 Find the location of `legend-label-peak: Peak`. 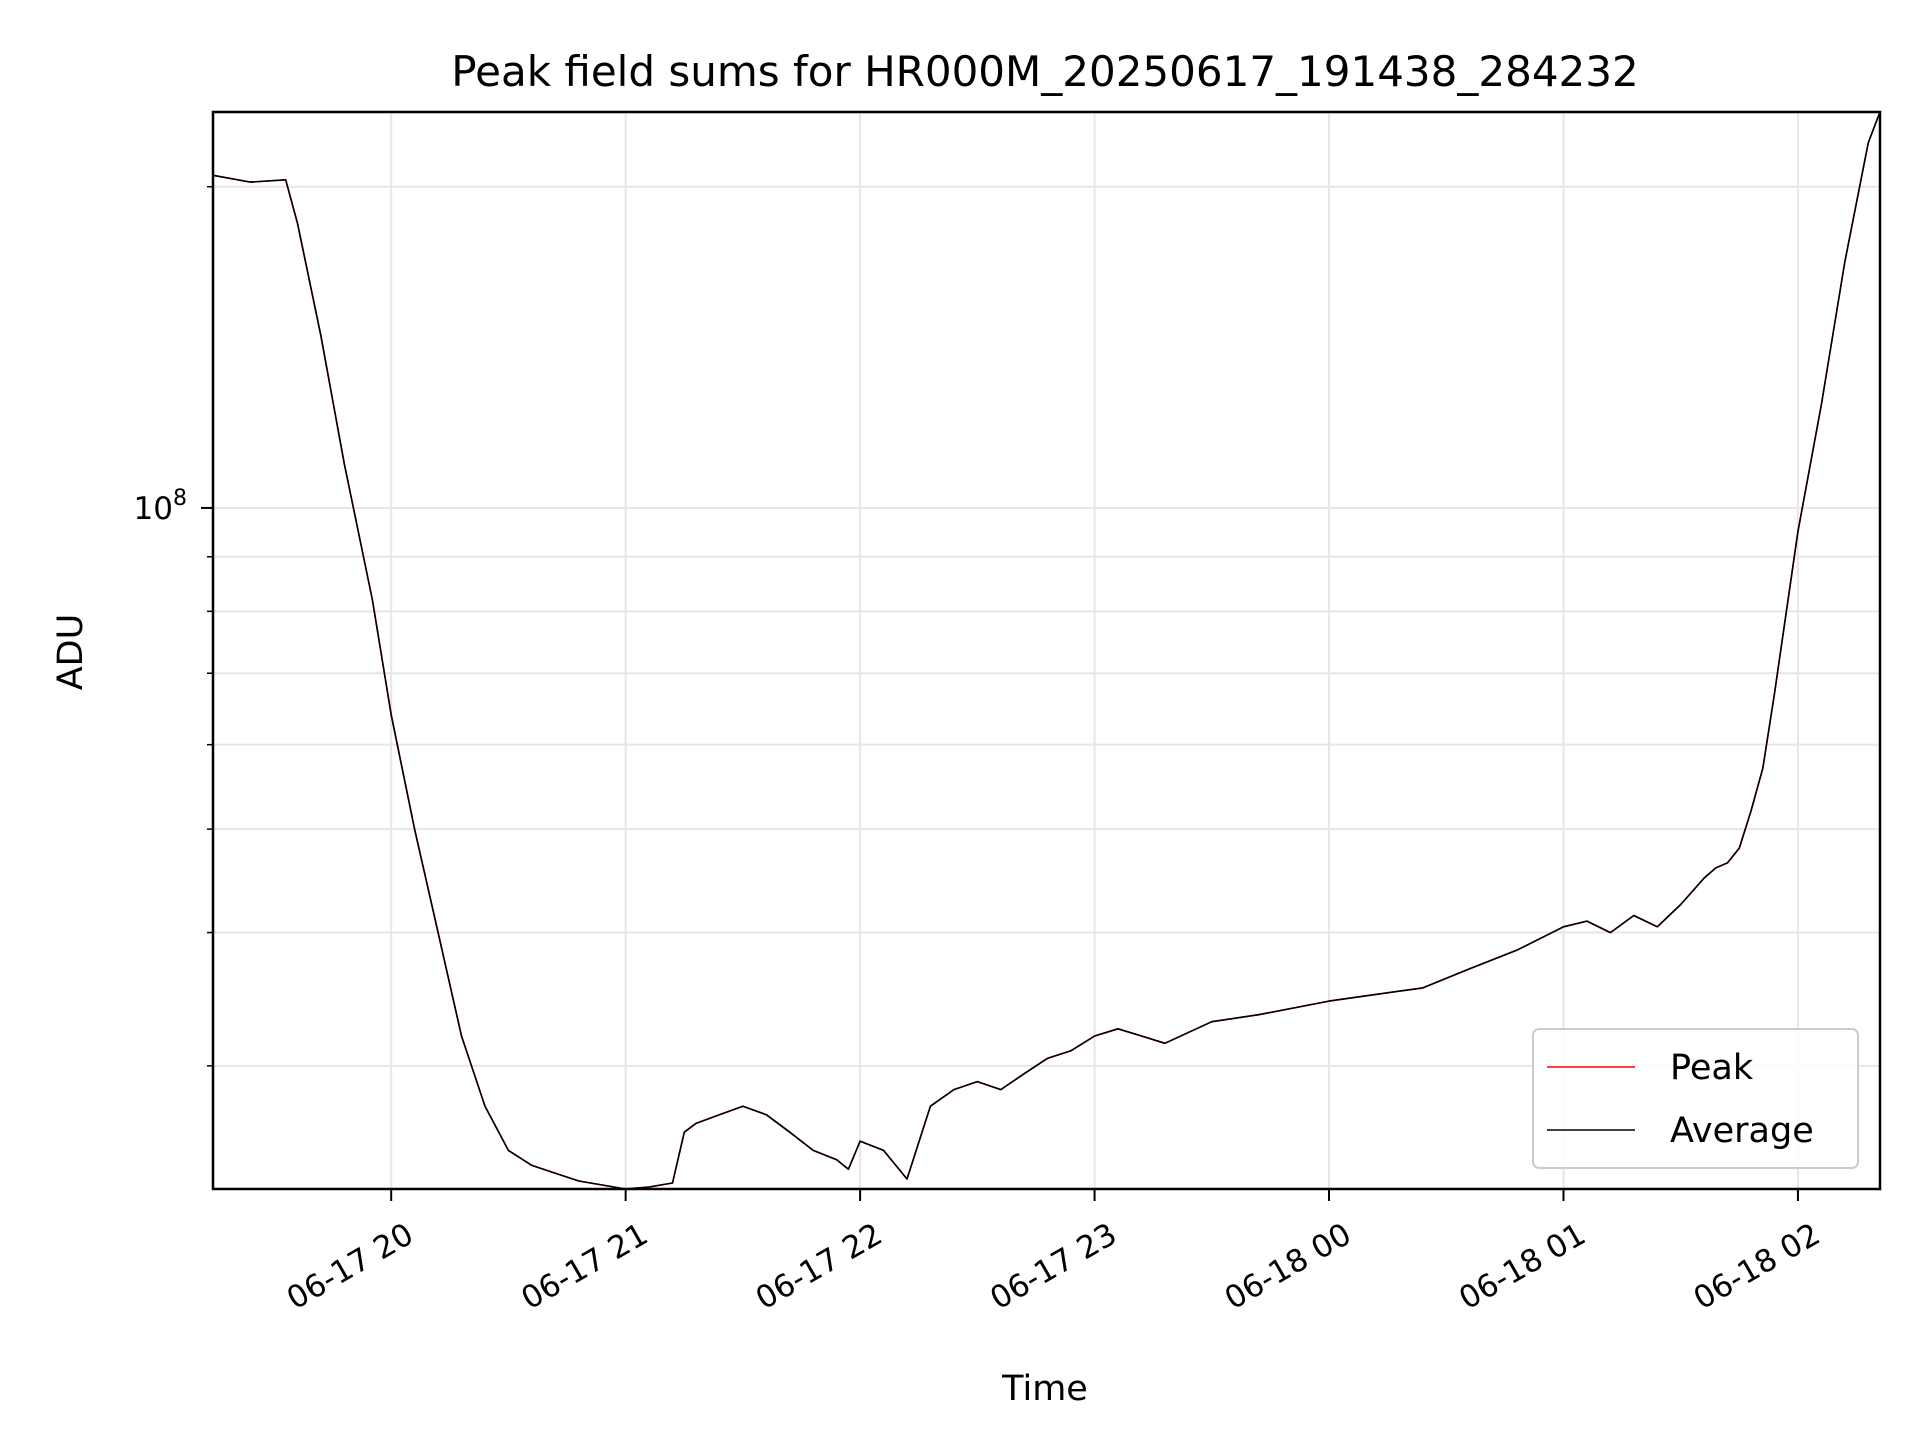

legend-label-peak: Peak is located at coordinates (1712, 1068).